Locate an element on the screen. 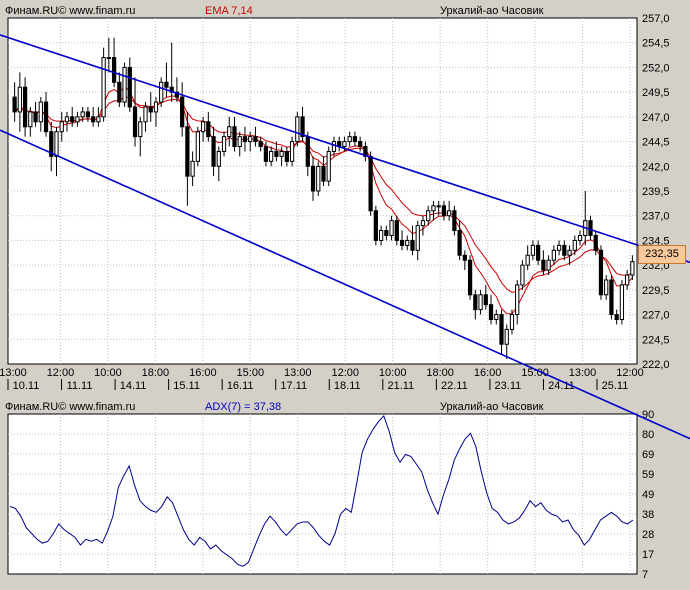 Image resolution: width=690 pixels, height=590 pixels. price-tick-label: 242,0 is located at coordinates (656, 167).